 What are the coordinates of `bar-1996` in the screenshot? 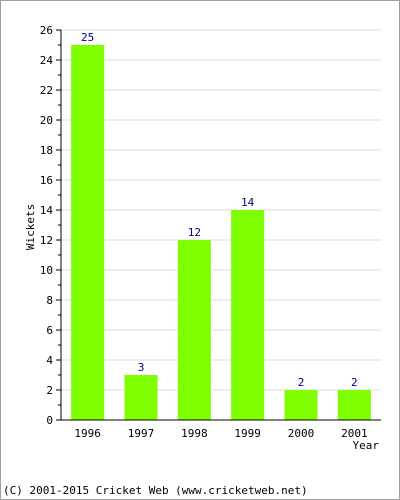 It's located at (88, 232).